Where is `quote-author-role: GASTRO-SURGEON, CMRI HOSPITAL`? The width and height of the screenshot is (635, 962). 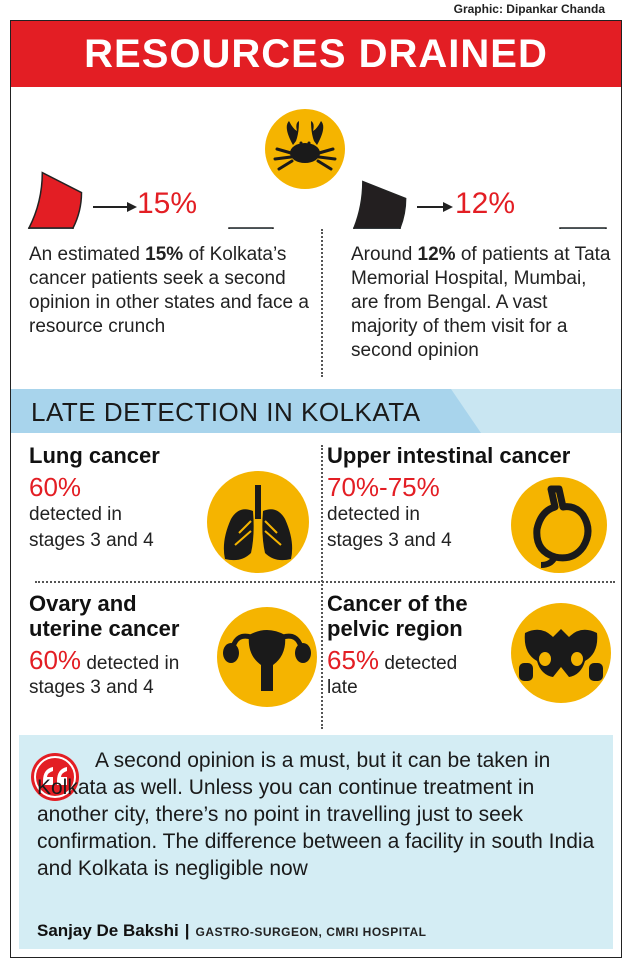
quote-author-role: GASTRO-SURGEON, CMRI HOSPITAL is located at coordinates (311, 932).